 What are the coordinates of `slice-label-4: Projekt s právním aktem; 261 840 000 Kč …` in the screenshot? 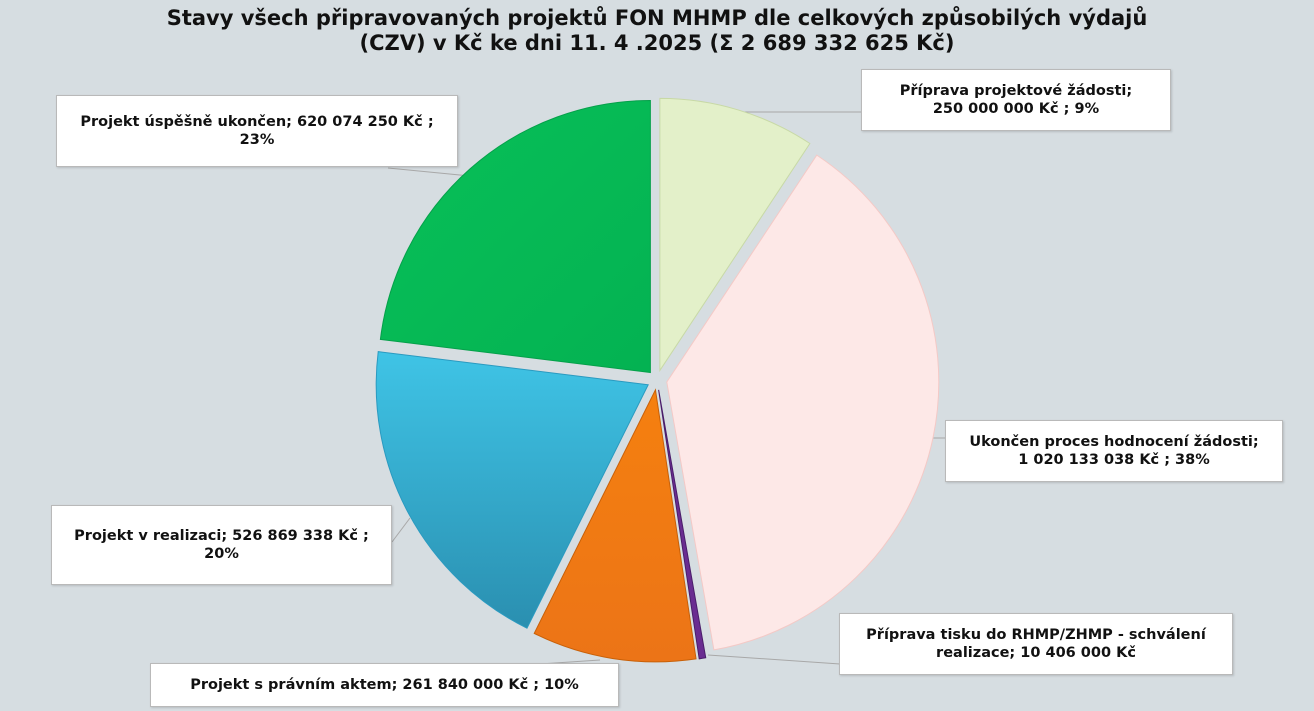 It's located at (384, 685).